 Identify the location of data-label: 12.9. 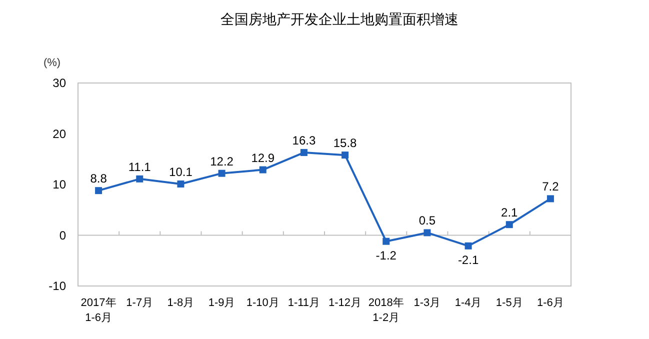
(263, 157).